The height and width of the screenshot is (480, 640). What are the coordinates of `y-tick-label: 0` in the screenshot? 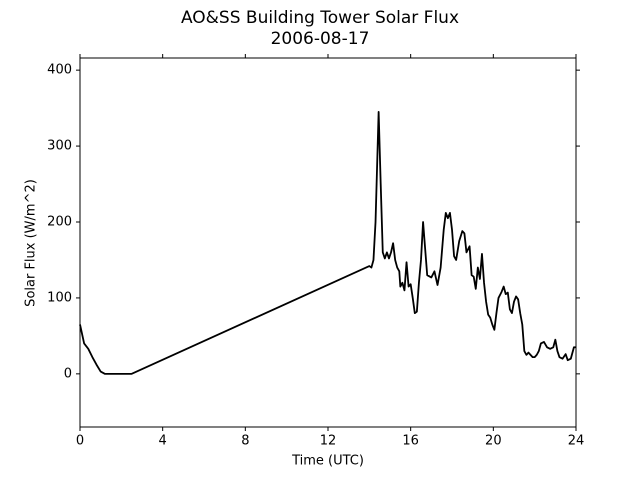 It's located at (68, 373).